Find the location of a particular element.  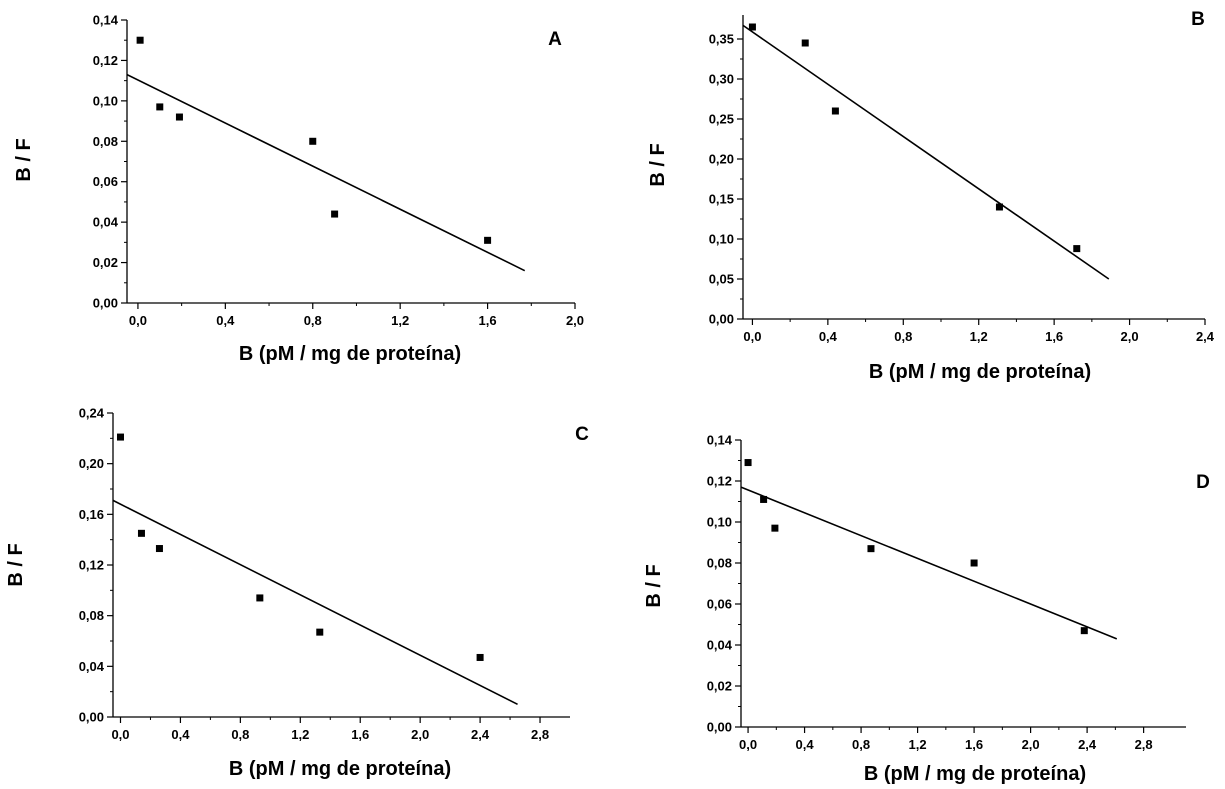

chart-3-x-tick-label: 0,0 is located at coordinates (748, 744).